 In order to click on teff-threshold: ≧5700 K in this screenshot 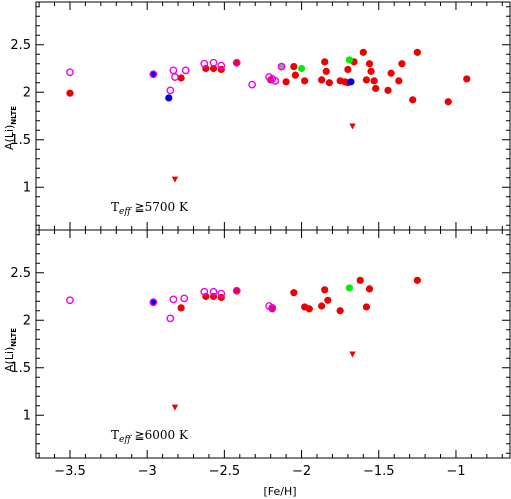, I will do `click(160, 207)`.